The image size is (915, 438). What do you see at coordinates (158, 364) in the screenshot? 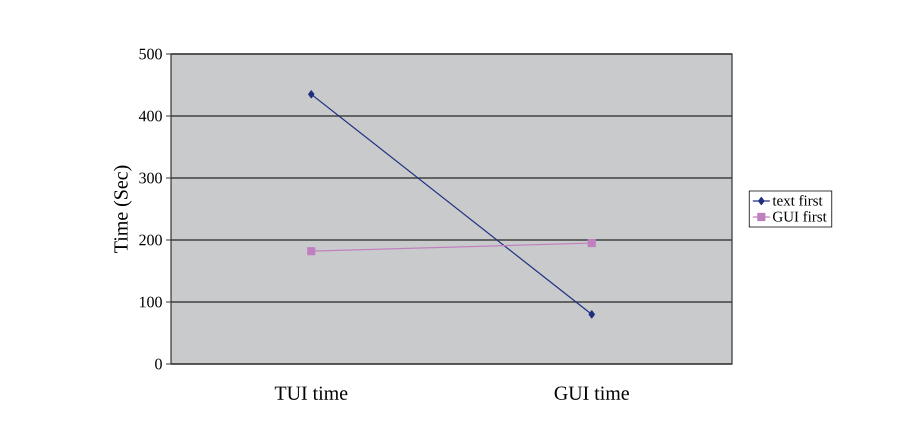
I see `y-tick-label: 0` at bounding box center [158, 364].